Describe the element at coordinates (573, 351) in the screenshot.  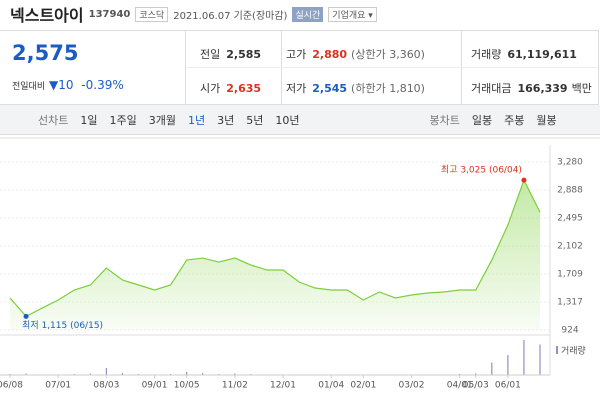
I see `volume-legend: 거래량` at that location.